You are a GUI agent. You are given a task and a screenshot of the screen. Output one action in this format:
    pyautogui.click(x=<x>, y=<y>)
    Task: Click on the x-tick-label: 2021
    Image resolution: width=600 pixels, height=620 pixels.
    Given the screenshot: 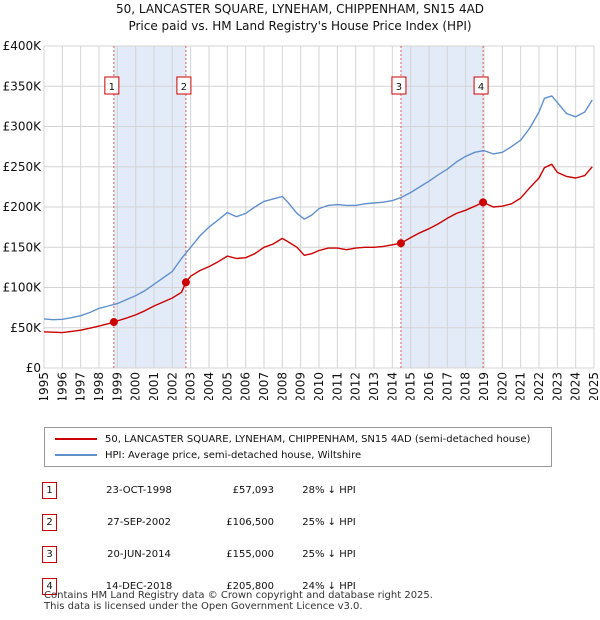 What is the action you would take?
    pyautogui.click(x=521, y=386)
    